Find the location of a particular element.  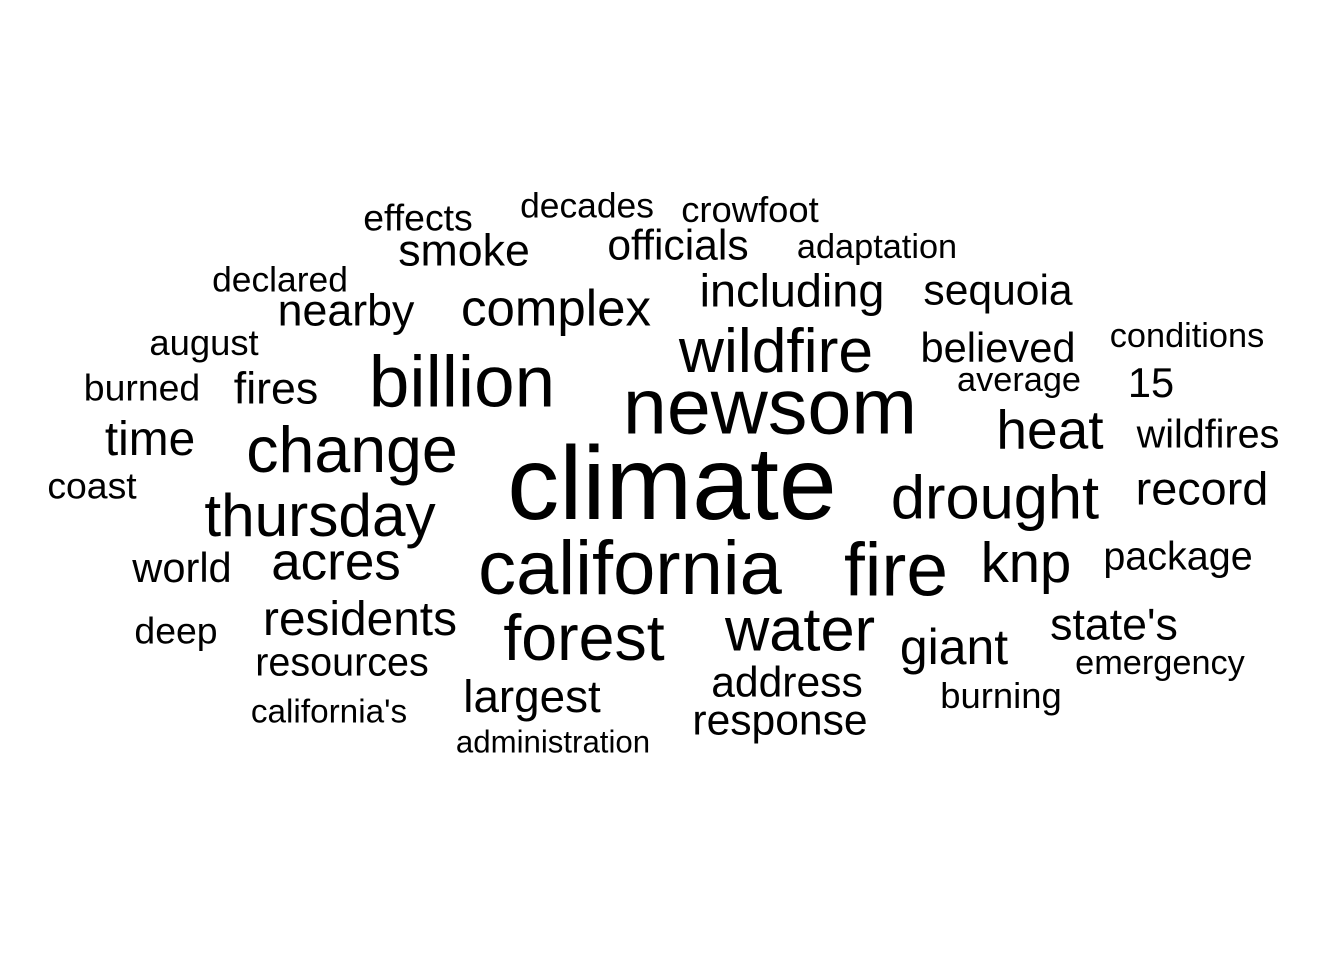

word-fire: fire is located at coordinates (896, 569).